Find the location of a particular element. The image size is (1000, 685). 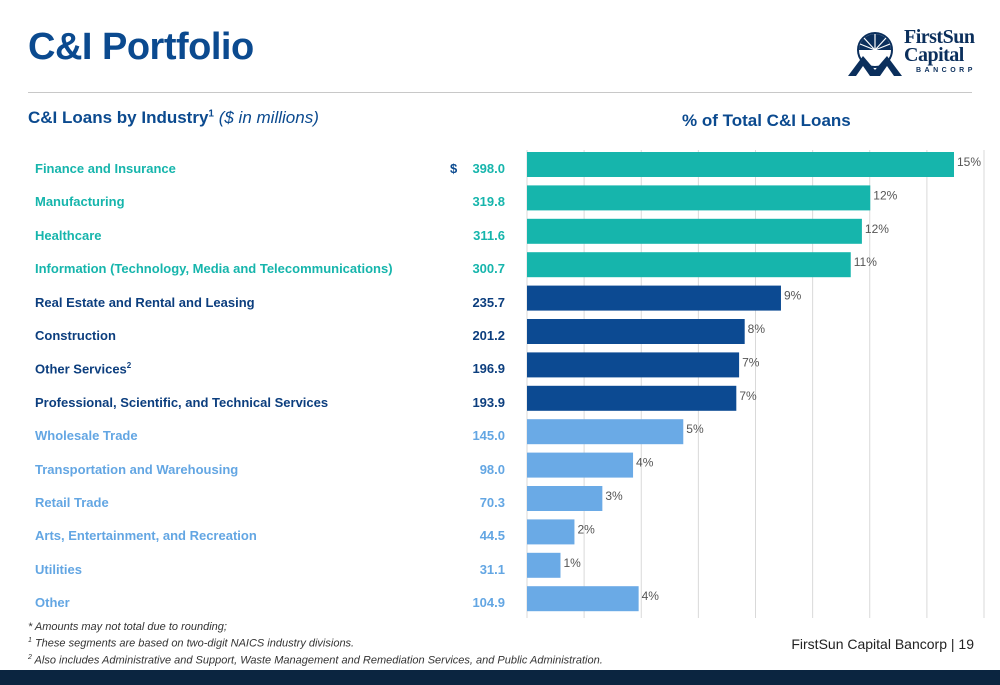

loan-amount: 145.0 is located at coordinates (488, 436).